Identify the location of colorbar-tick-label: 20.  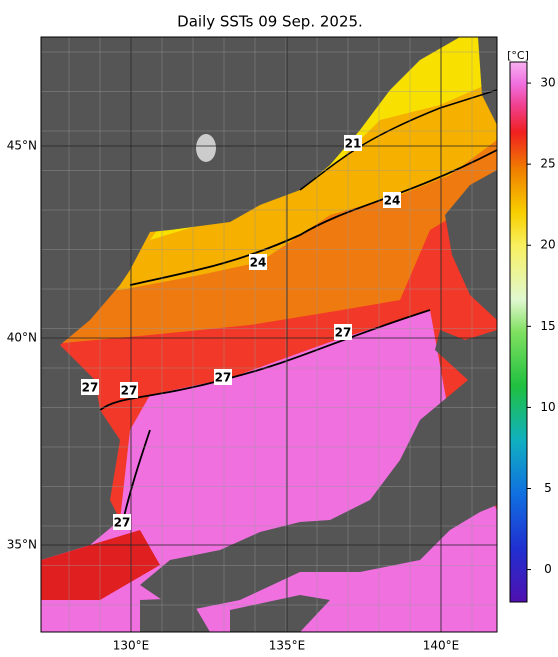
(547, 245).